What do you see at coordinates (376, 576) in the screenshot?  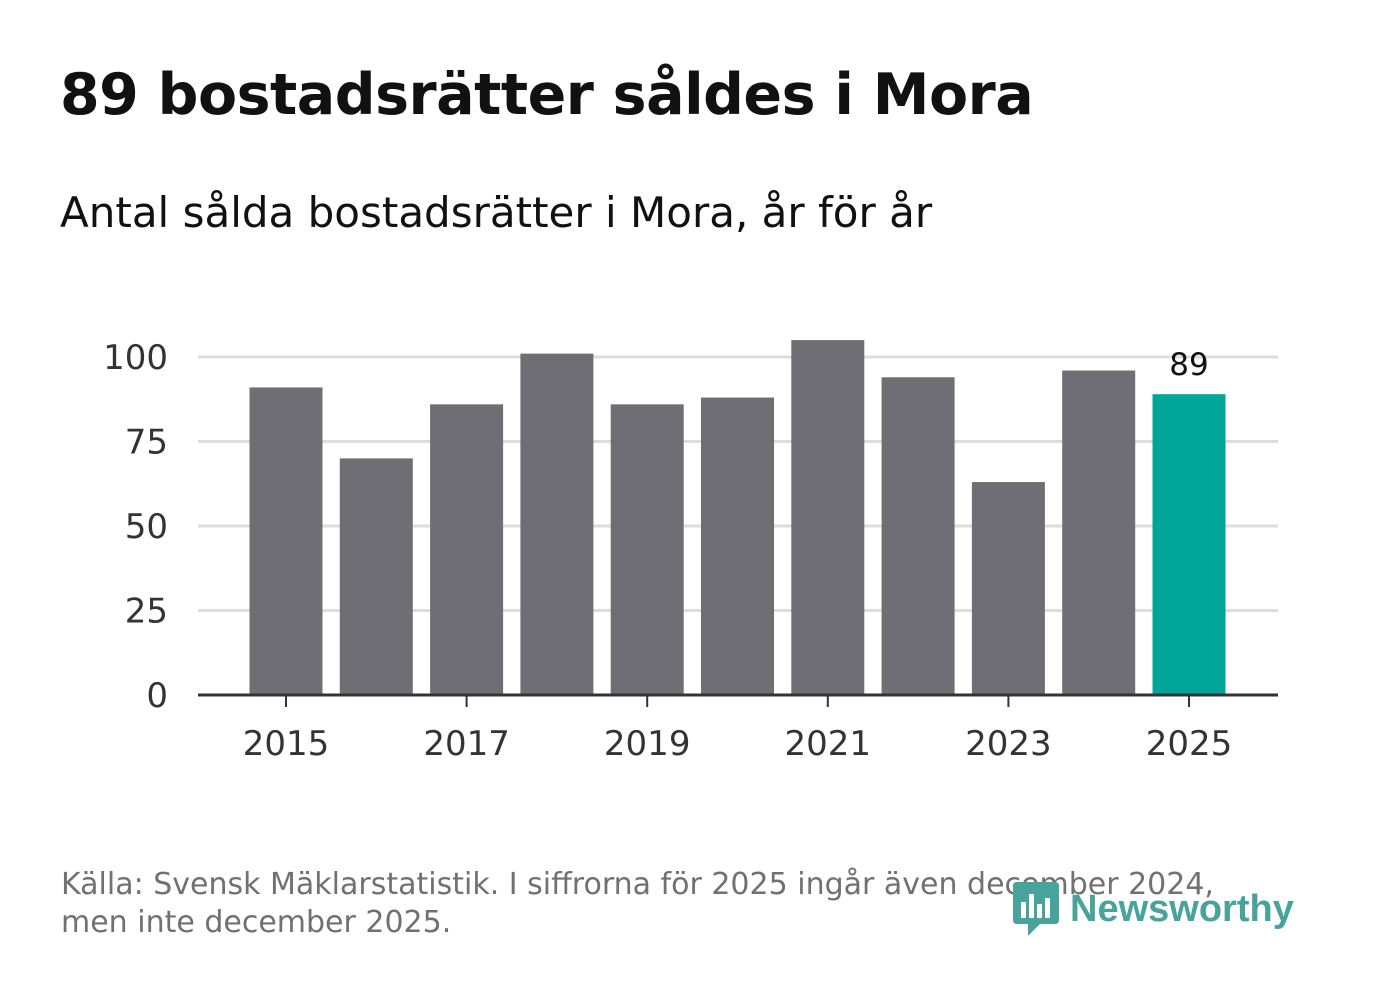 I see `bar-2016` at bounding box center [376, 576].